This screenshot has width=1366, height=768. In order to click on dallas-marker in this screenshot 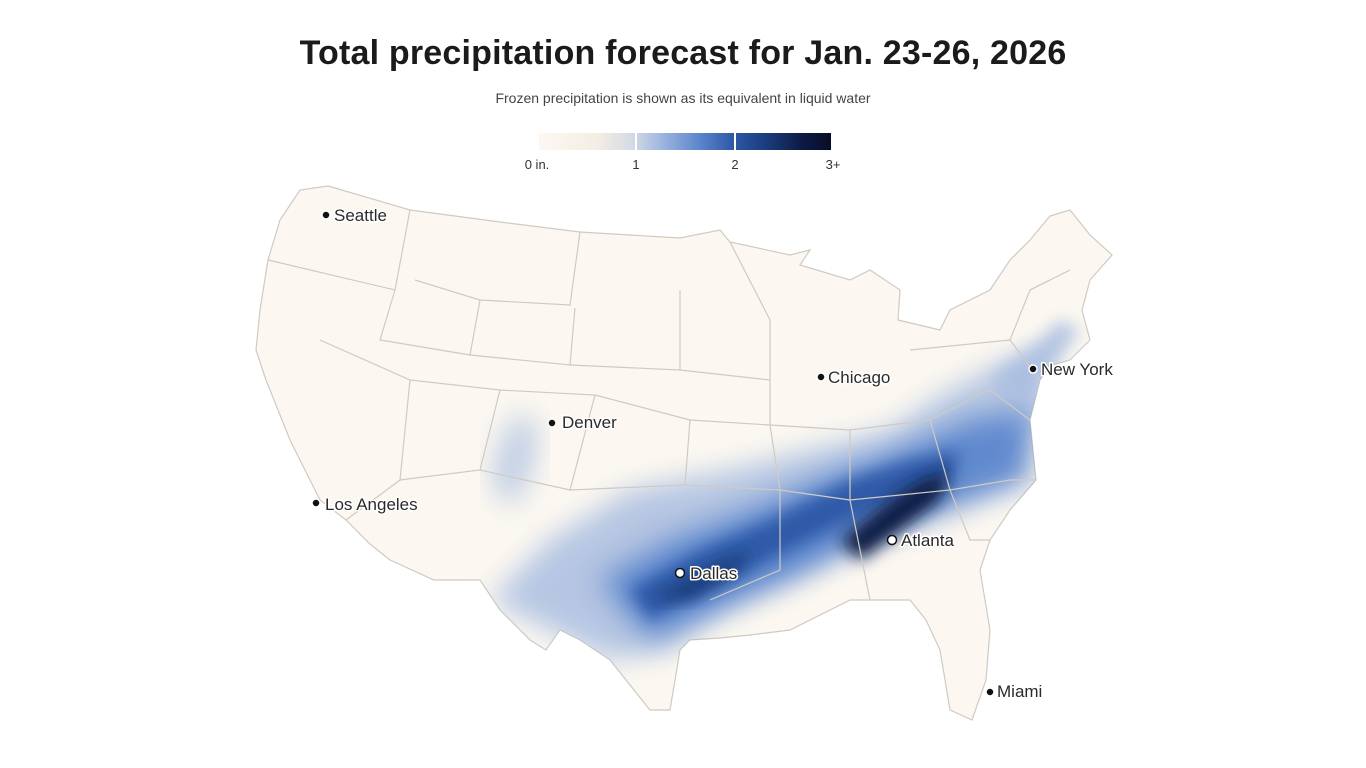, I will do `click(680, 573)`.